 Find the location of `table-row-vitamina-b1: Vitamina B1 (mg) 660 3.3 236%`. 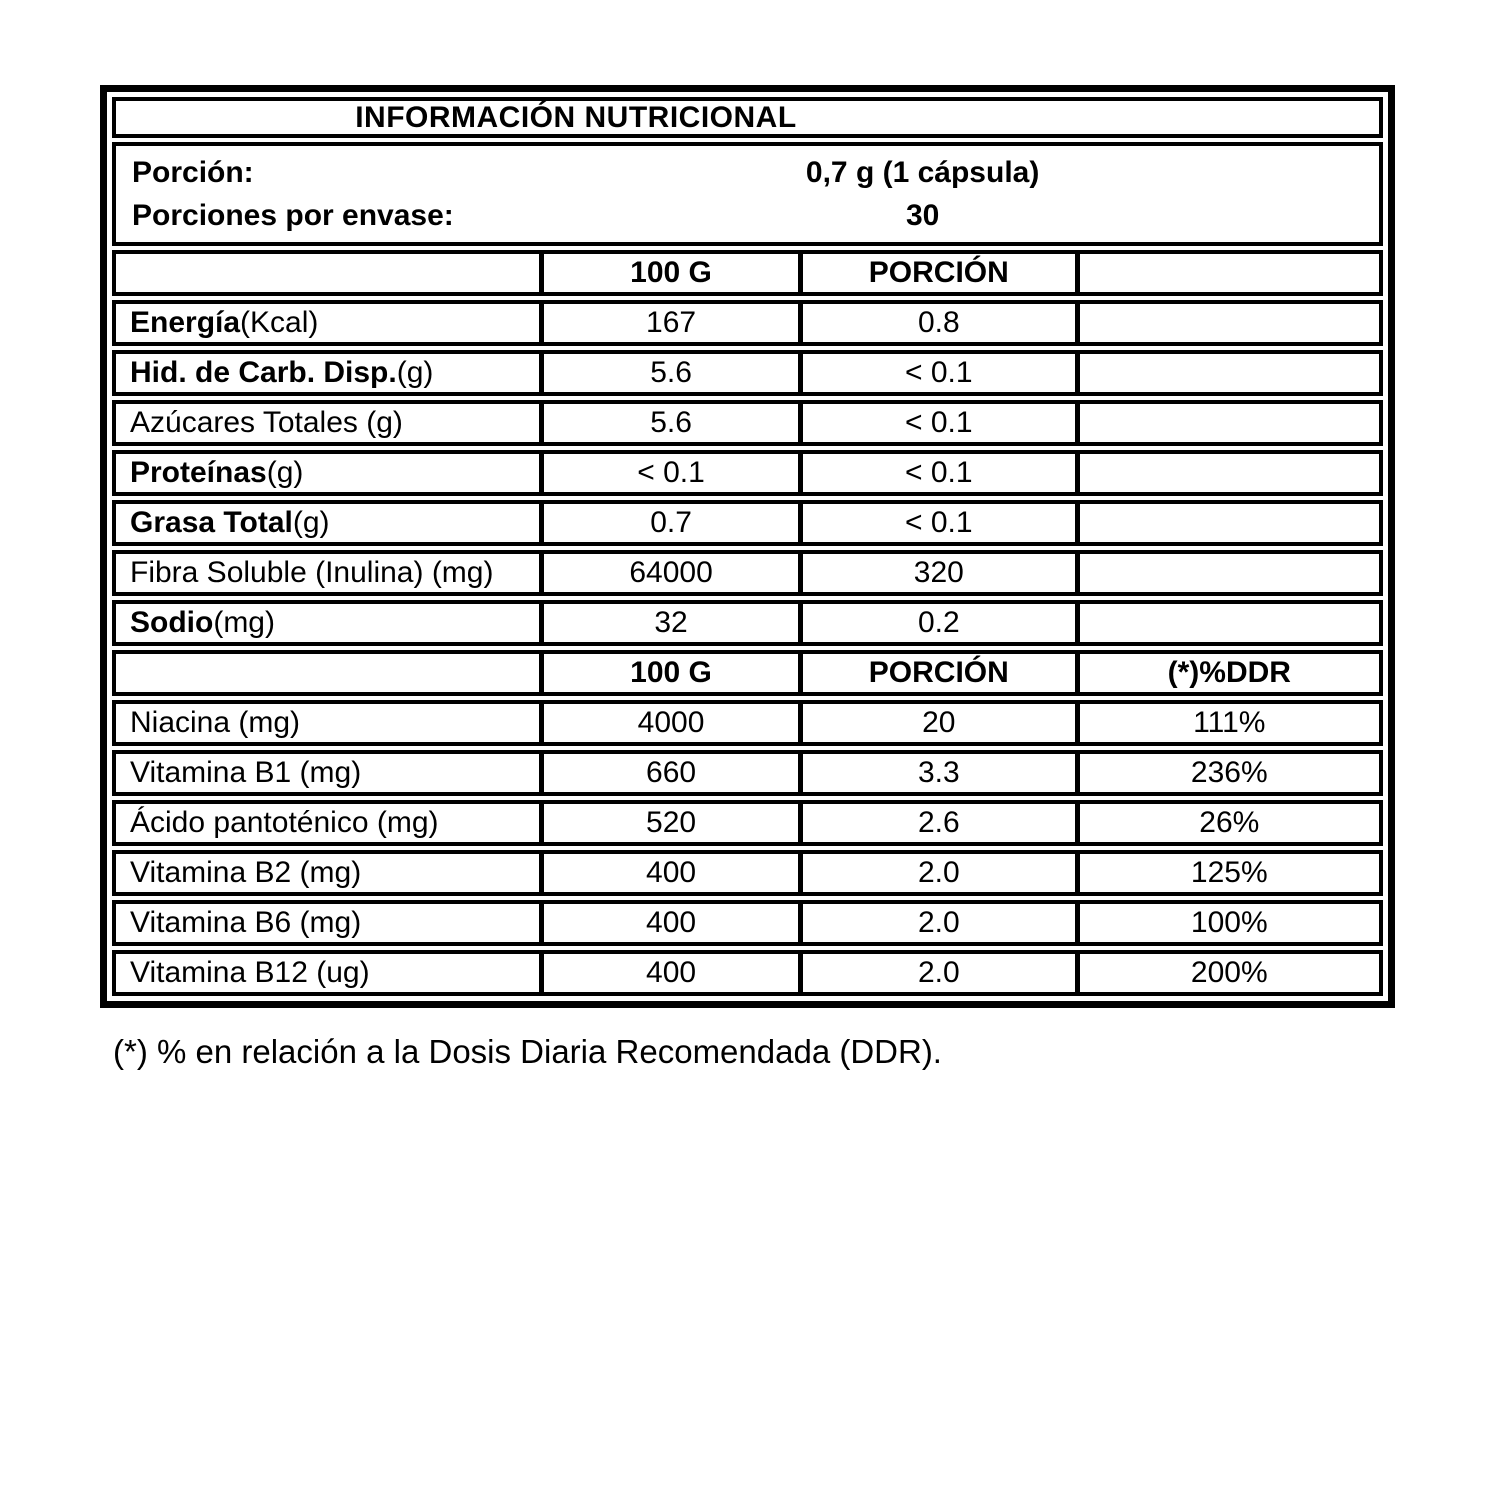

table-row-vitamina-b1: Vitamina B1 (mg) 660 3.3 236% is located at coordinates (747, 773).